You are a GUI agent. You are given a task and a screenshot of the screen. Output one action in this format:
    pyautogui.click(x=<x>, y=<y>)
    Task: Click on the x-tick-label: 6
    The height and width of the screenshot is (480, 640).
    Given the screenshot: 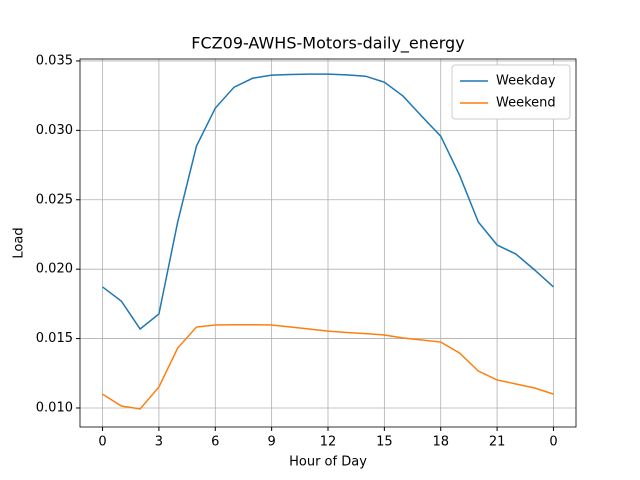 What is the action you would take?
    pyautogui.click(x=215, y=442)
    